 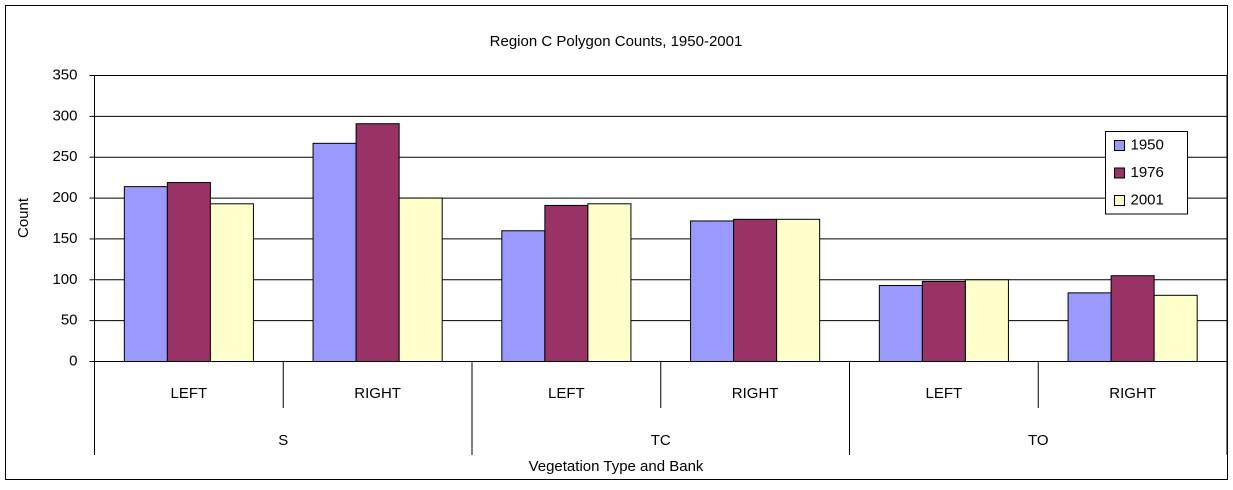 What do you see at coordinates (64, 156) in the screenshot?
I see `y-tick-label: 250` at bounding box center [64, 156].